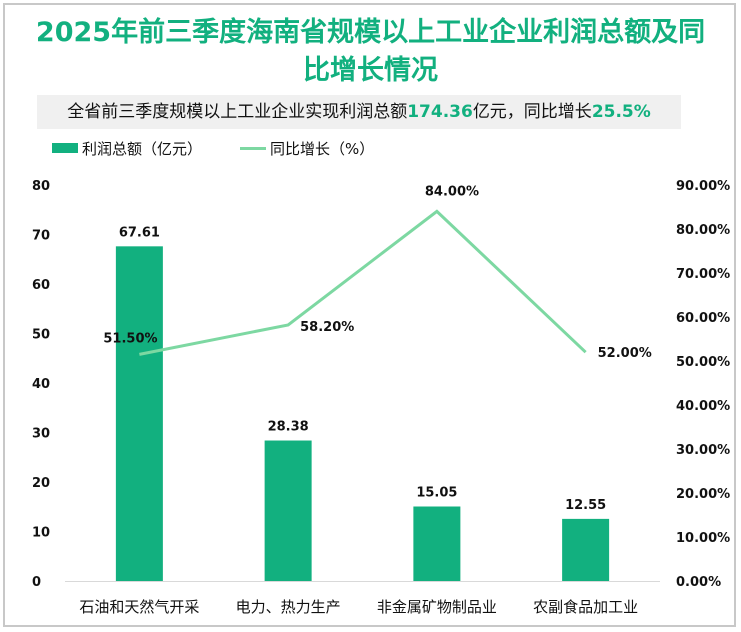 This screenshot has height=632, width=741. Describe the element at coordinates (621, 112) in the screenshot. I see `subtitle-growth-value: 25.5%` at that location.